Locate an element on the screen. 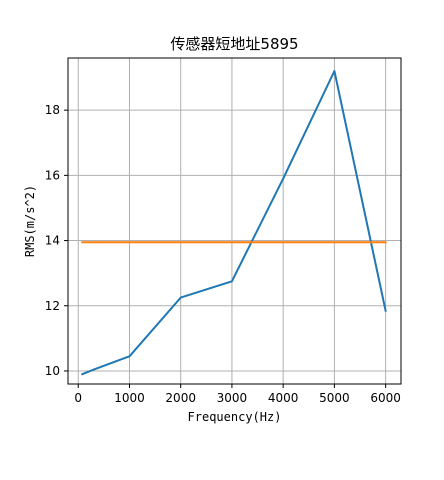  x-tick-label: 3000 is located at coordinates (232, 398).